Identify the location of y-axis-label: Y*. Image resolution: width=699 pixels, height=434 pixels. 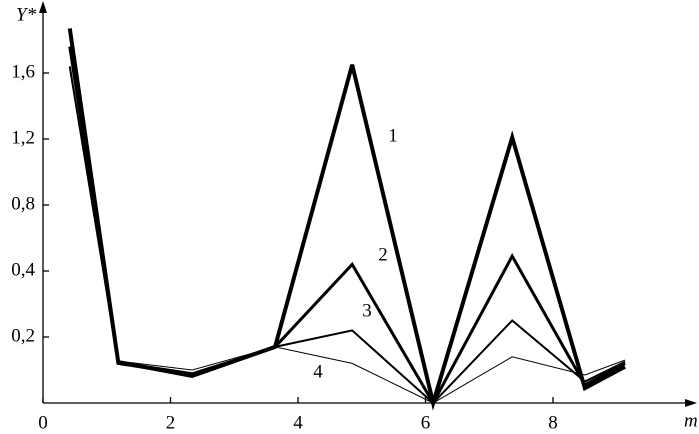
(26, 14).